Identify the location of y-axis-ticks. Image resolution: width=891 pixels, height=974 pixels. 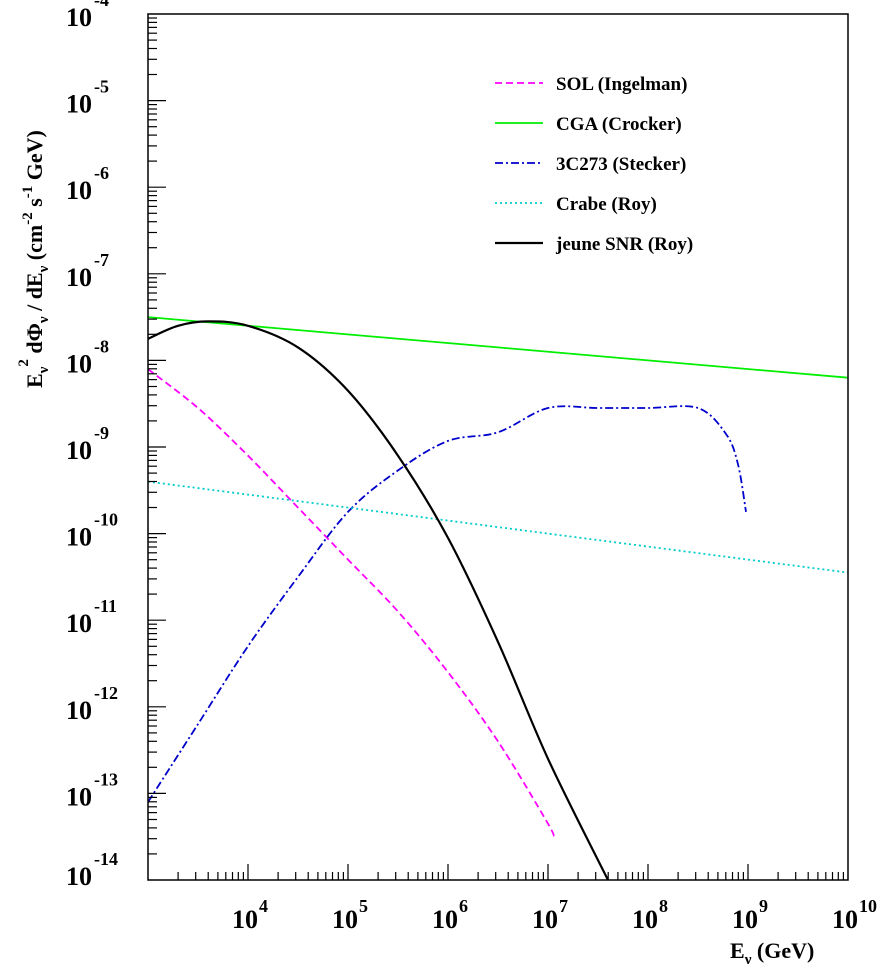
(157, 436).